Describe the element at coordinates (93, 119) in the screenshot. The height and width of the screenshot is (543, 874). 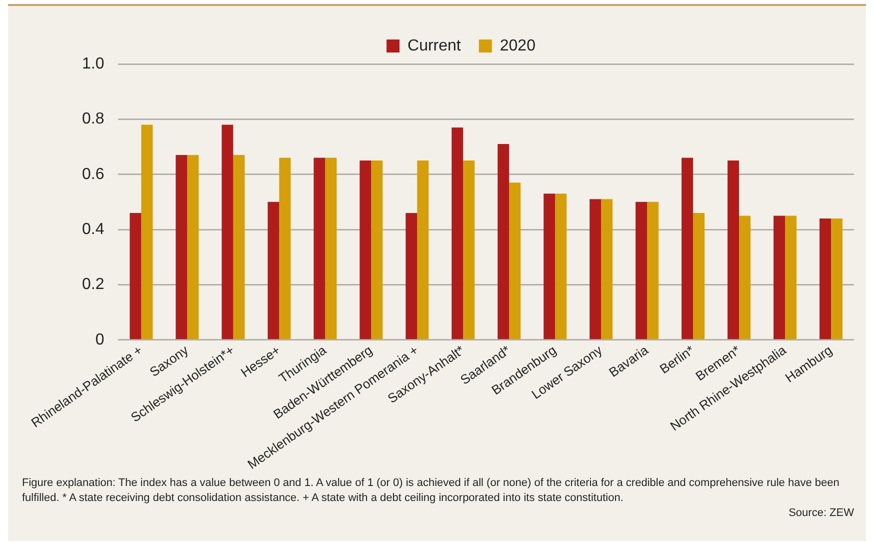
I see `y-tick-label: 0.8` at that location.